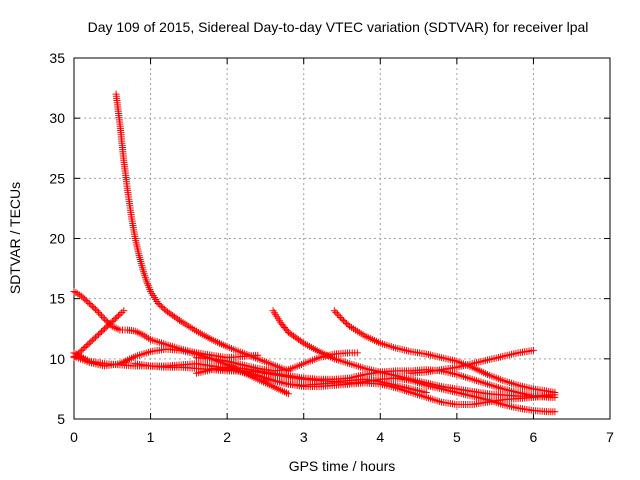 This screenshot has width=640, height=480. What do you see at coordinates (74, 437) in the screenshot?
I see `x-tick-label: 0` at bounding box center [74, 437].